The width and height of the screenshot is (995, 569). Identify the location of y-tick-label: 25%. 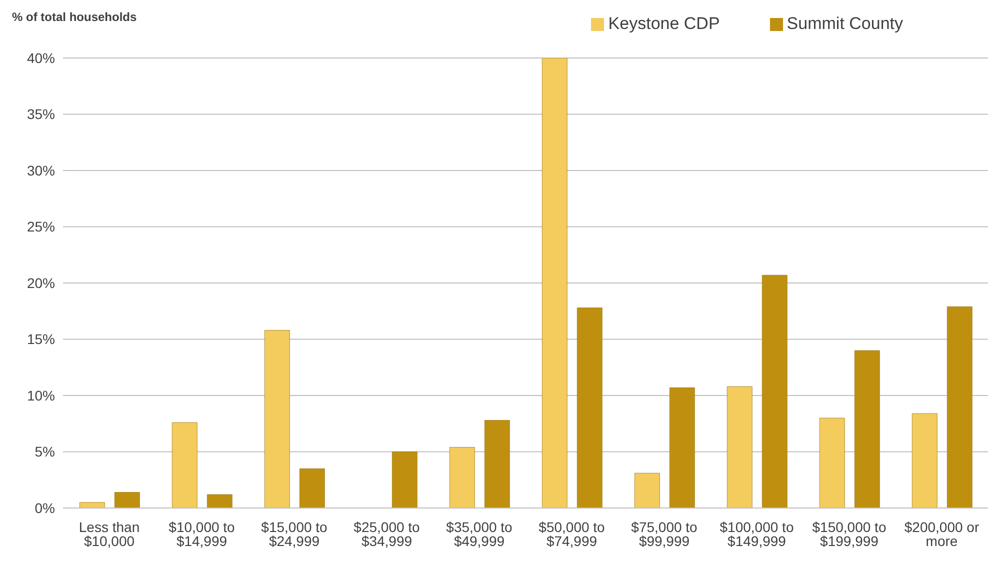
(40, 226).